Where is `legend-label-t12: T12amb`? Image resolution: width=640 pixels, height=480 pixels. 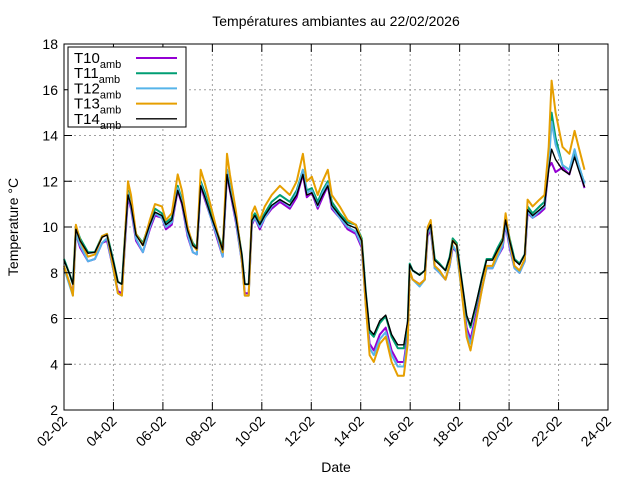
legend-label-t12: T12amb is located at coordinates (97, 90).